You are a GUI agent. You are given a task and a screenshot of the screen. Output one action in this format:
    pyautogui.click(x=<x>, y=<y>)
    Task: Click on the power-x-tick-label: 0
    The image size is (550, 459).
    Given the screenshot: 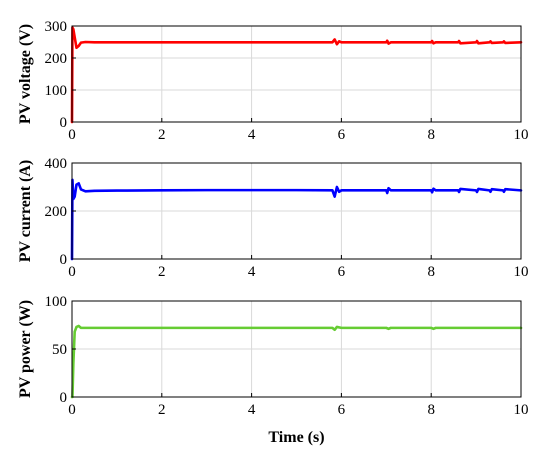 What is the action you would take?
    pyautogui.click(x=72, y=410)
    